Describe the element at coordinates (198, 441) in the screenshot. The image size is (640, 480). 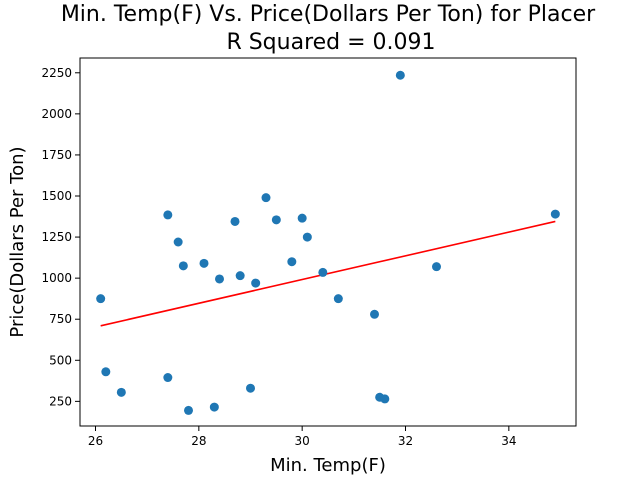
I see `x-tick-label: 28` at that location.